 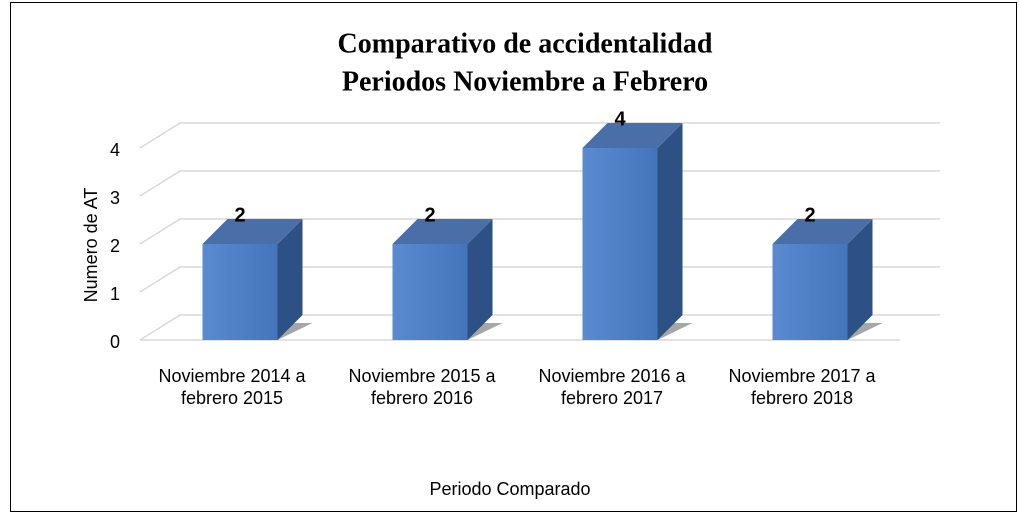 I want to click on x-axis-title: Periodo Comparado, so click(x=509, y=489).